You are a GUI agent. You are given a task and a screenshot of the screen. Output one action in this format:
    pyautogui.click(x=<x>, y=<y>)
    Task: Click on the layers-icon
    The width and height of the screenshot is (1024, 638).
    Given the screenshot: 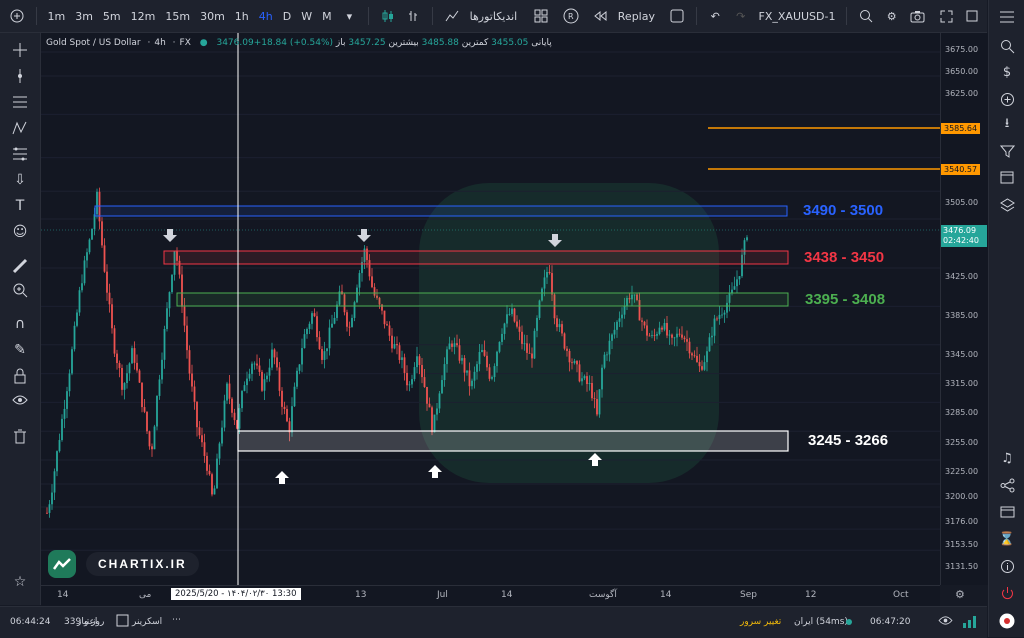 What is the action you would take?
    pyautogui.click(x=1007, y=205)
    